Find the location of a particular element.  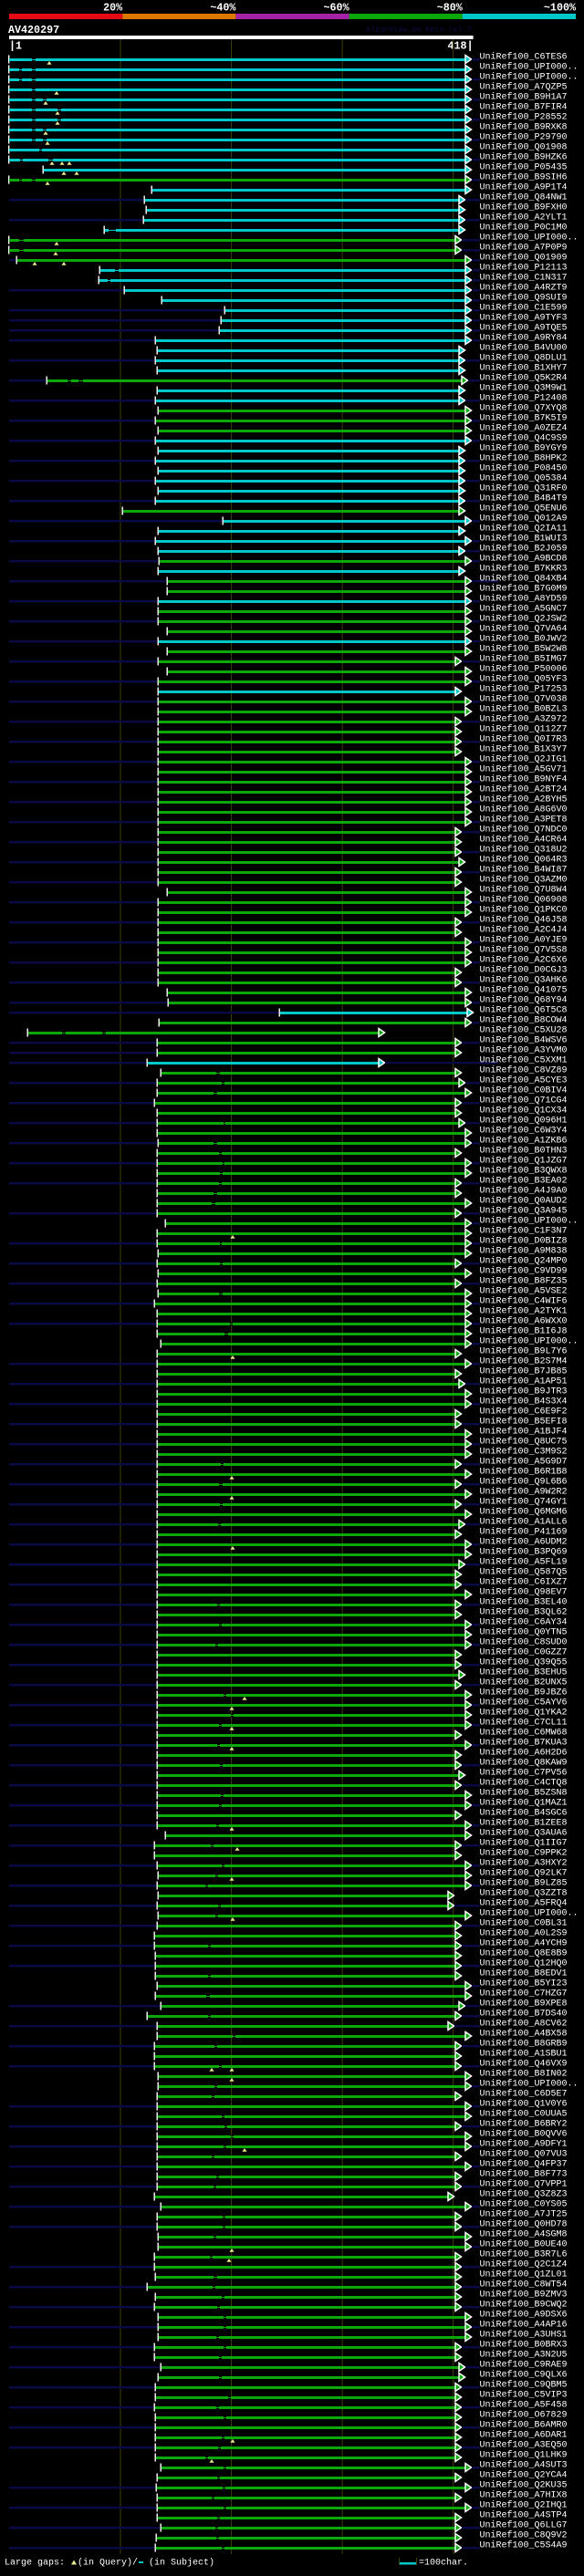

svg-text: UniRef100_Q39Q55 is located at coordinates (524, 1662).